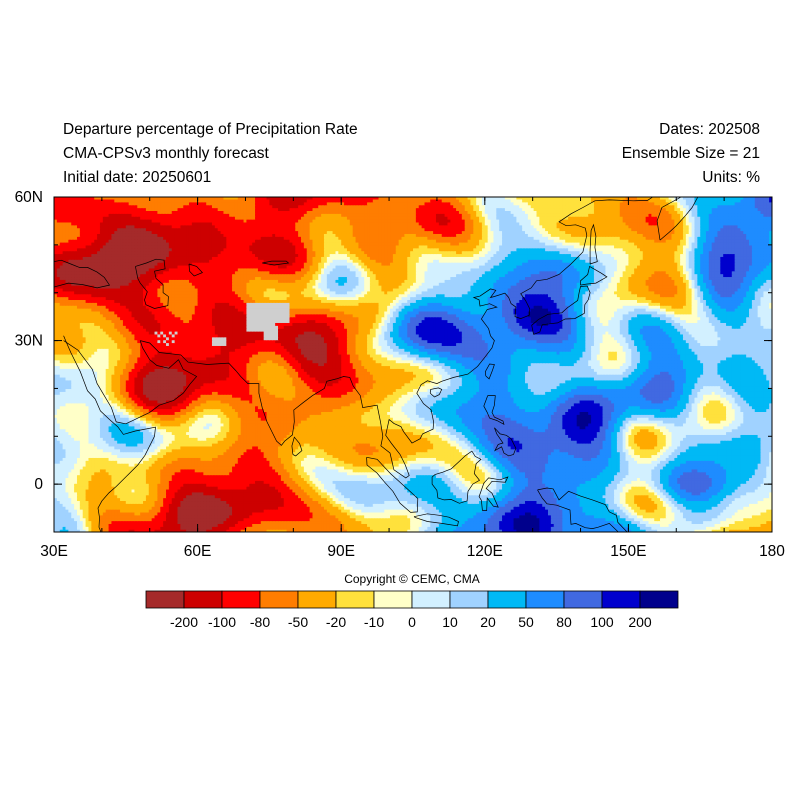 The image size is (800, 800). Describe the element at coordinates (29, 197) in the screenshot. I see `lat-tick-label: 60N` at that location.